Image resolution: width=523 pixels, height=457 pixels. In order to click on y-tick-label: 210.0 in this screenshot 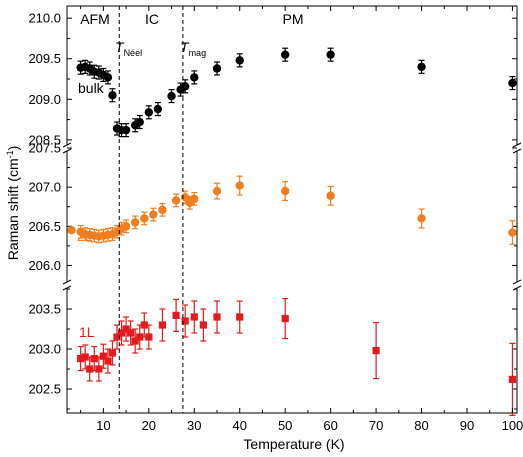, I will do `click(44, 18)`.